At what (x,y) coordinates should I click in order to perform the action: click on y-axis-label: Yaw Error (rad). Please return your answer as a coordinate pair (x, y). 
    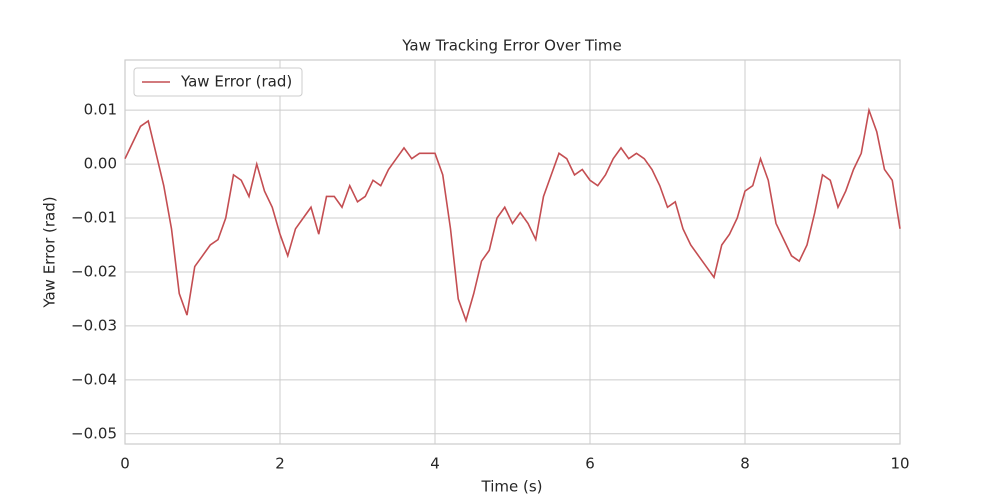
    Looking at the image, I should click on (50, 252).